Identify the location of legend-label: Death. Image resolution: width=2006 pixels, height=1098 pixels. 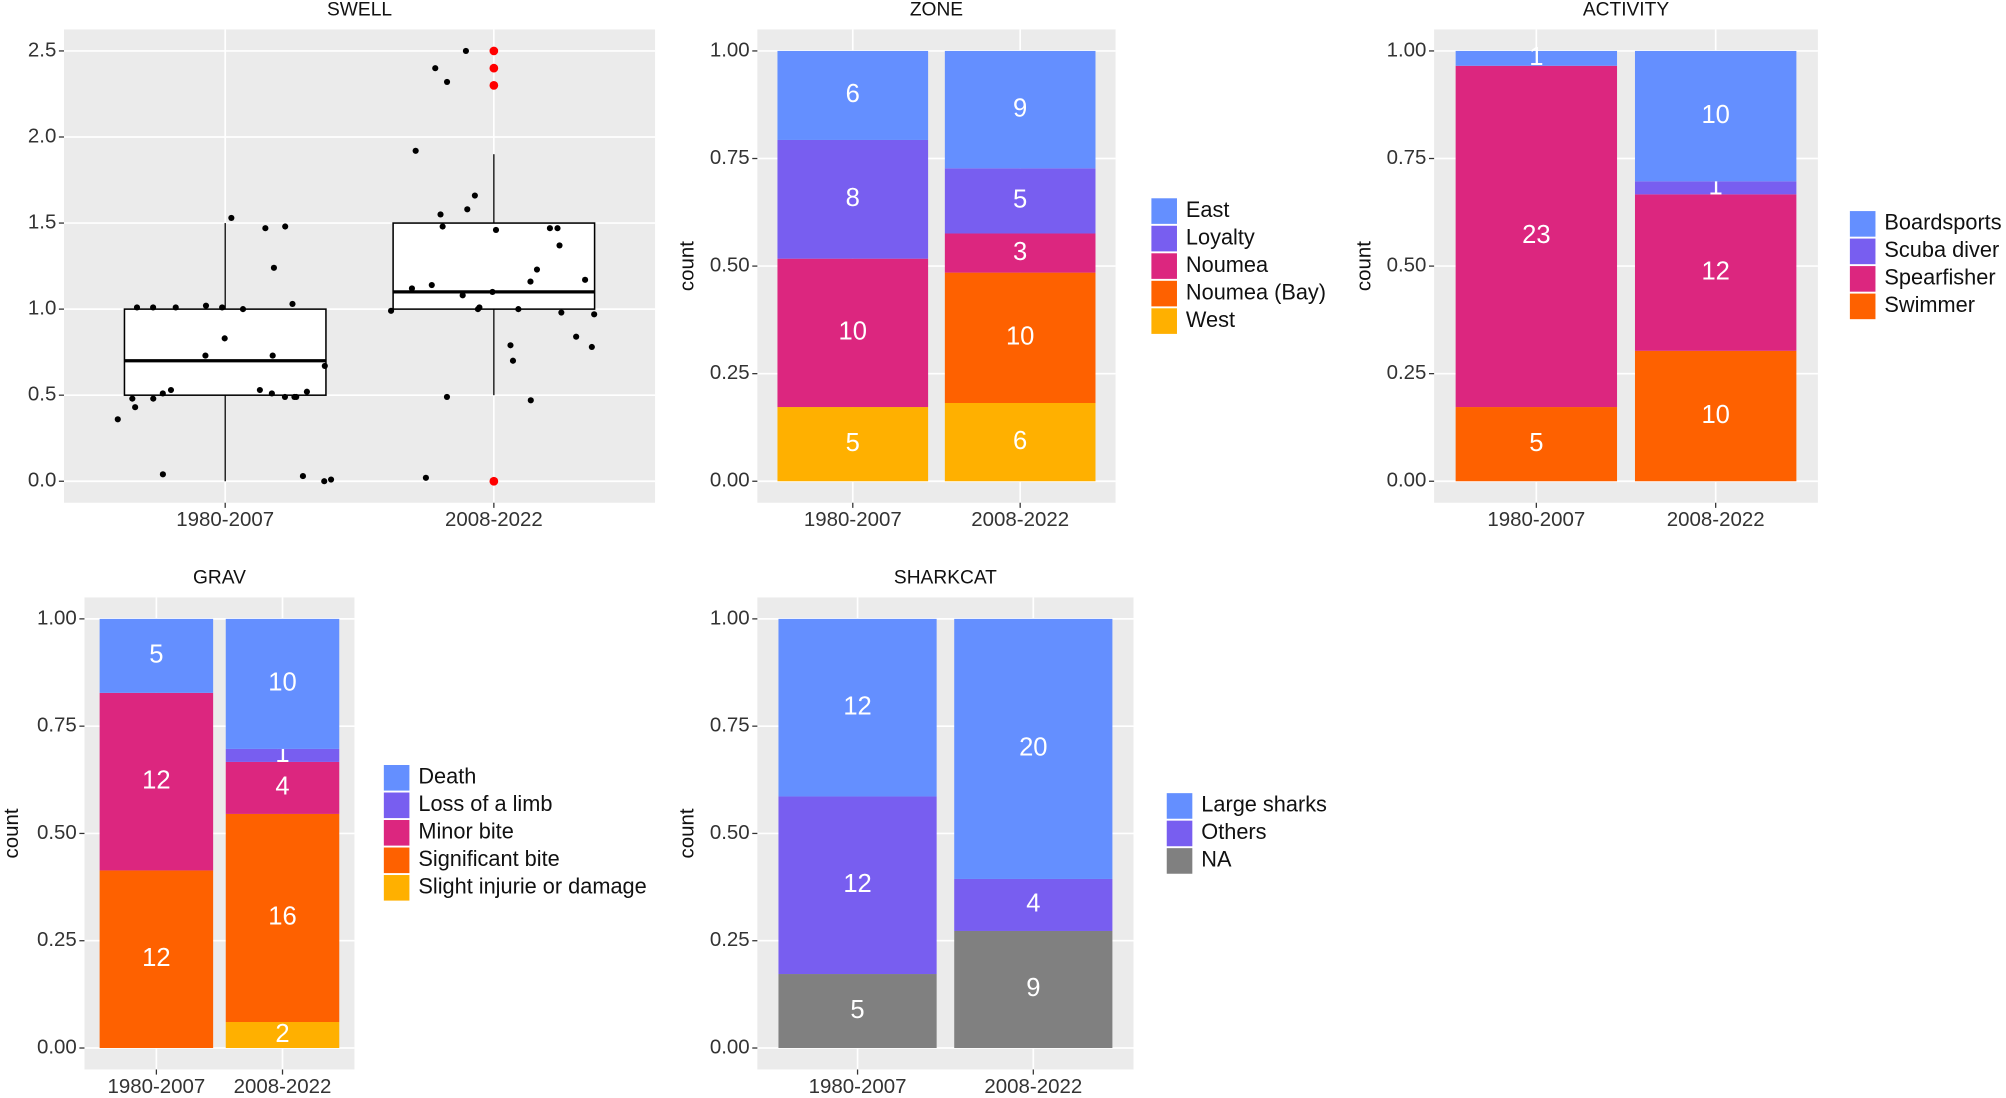
(447, 776).